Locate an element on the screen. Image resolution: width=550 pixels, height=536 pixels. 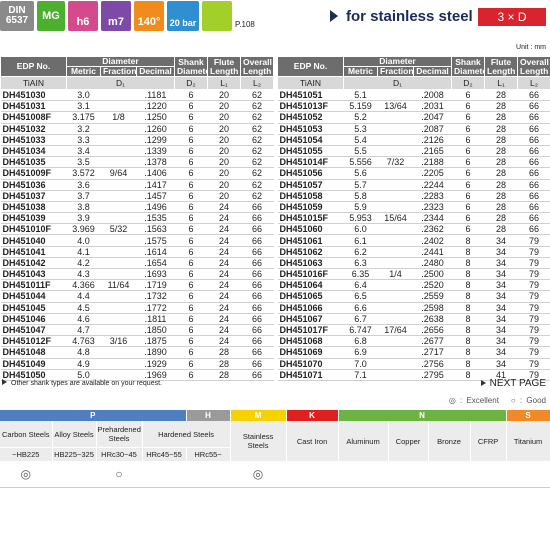
data-row: DH451051 5.1 .2008 6 28 66 is located at coordinates (413, 95).